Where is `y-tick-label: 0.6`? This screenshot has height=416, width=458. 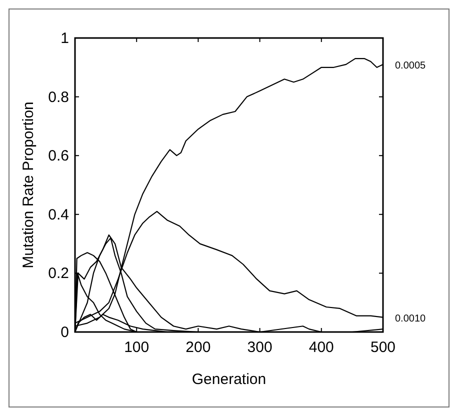
y-tick-label: 0.6 is located at coordinates (58, 156).